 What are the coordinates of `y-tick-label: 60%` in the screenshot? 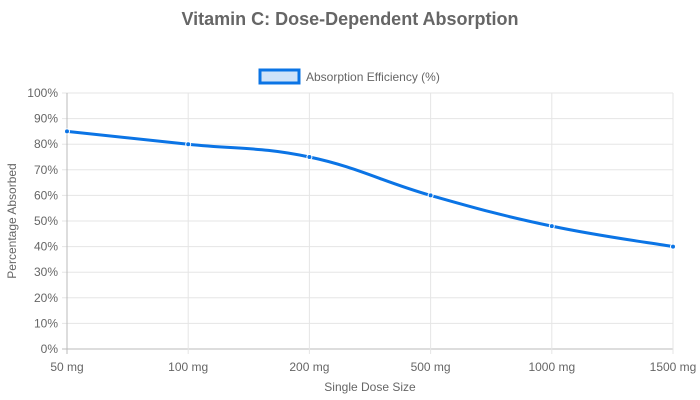 It's located at (46, 195).